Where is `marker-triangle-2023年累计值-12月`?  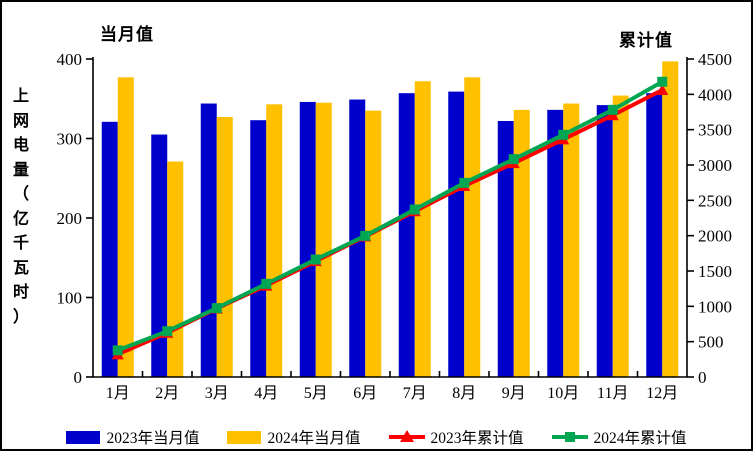
marker-triangle-2023年累计值-12月 is located at coordinates (662, 90).